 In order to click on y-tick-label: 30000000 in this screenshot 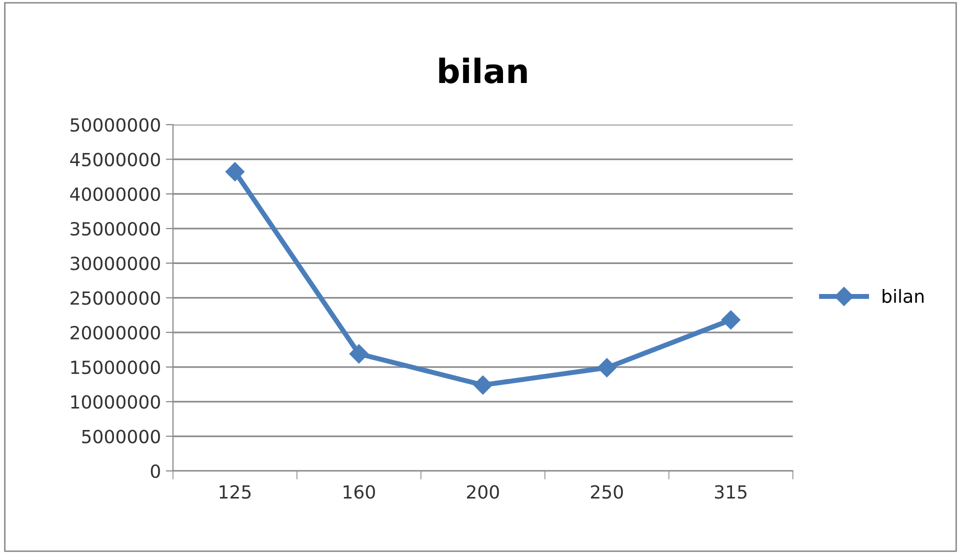, I will do `click(115, 263)`.